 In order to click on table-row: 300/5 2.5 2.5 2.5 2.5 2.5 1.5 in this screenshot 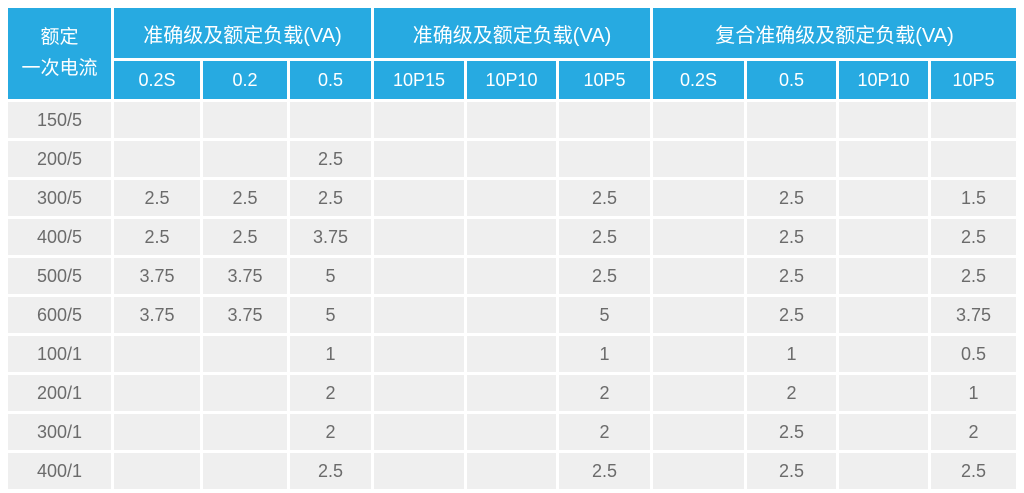, I will do `click(512, 198)`.